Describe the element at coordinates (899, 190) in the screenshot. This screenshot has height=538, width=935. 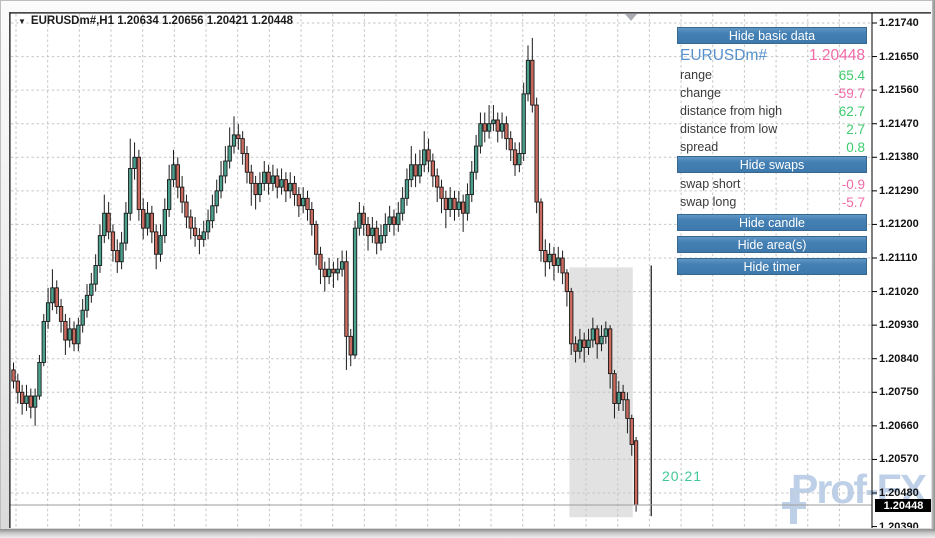
I see `price-tick-label: 1.21290` at that location.